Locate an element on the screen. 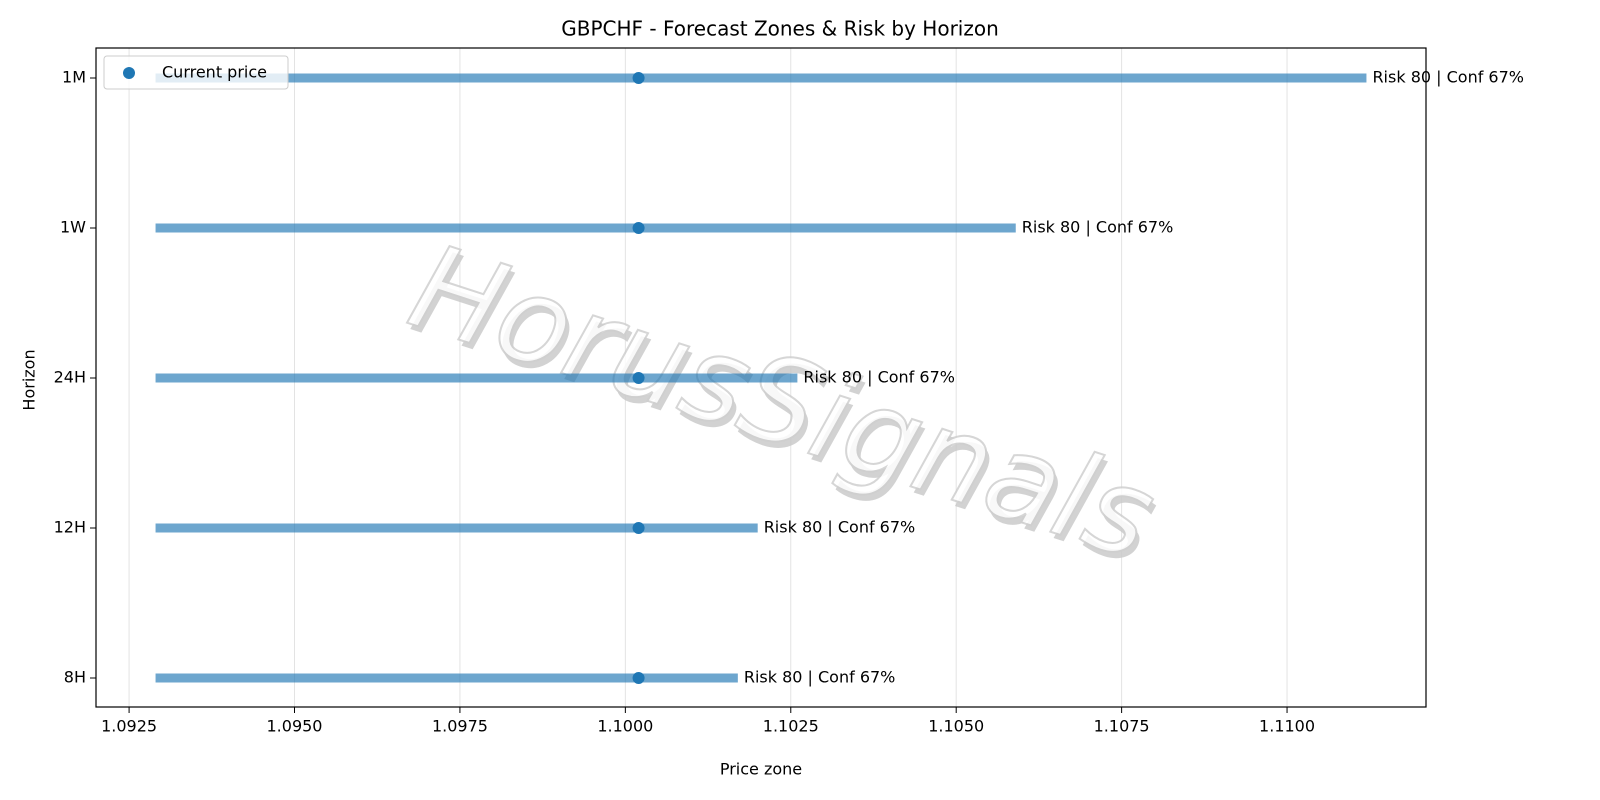 This screenshot has height=800, width=1600. y-axis-label: Horizon is located at coordinates (29, 379).